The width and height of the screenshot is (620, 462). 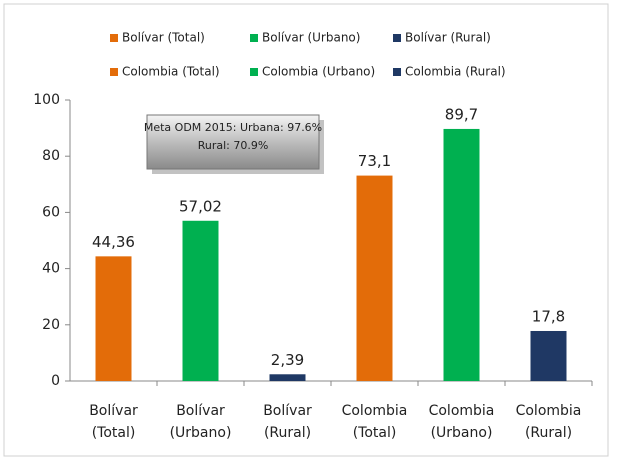 What do you see at coordinates (51, 269) in the screenshot?
I see `y-tick-label: 40` at bounding box center [51, 269].